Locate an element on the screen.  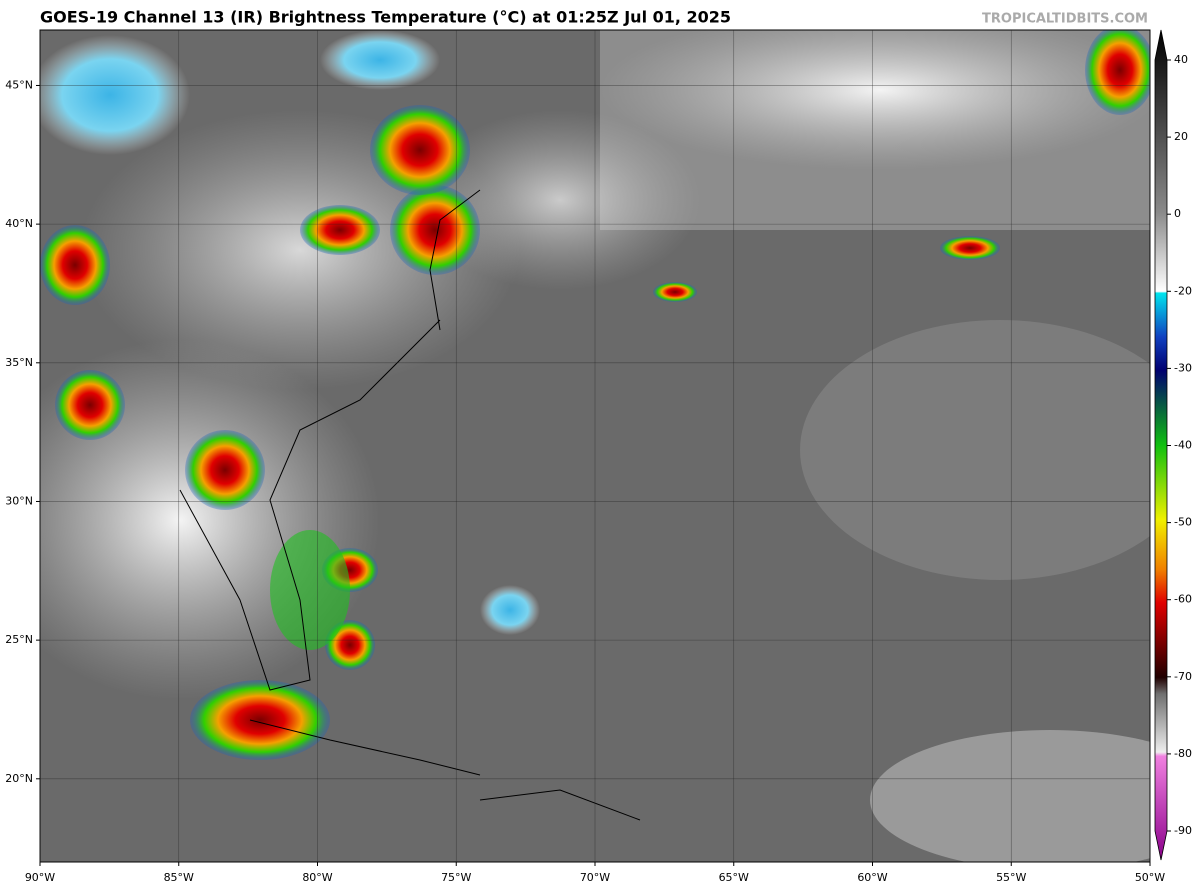
colorbar-tick-label: -20 is located at coordinates (1183, 290).